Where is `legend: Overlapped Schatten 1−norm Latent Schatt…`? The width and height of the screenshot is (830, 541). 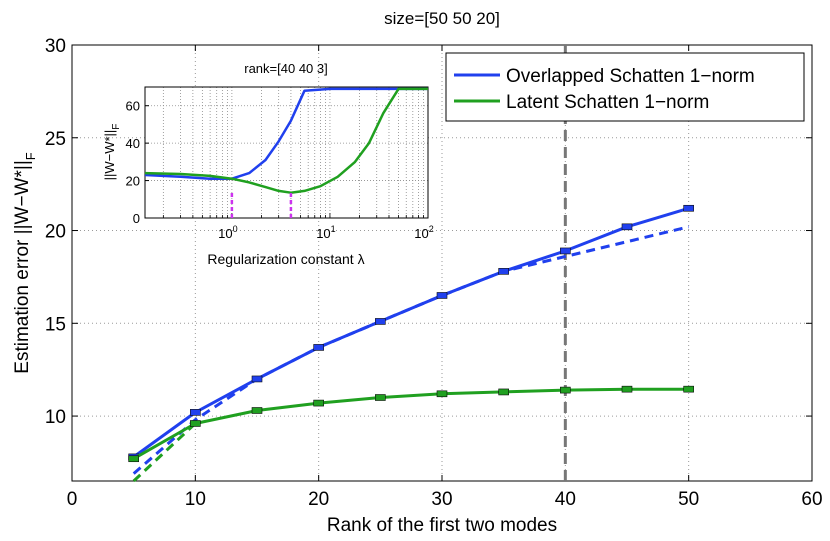 legend: Overlapped Schatten 1−norm Latent Schatt… is located at coordinates (625, 87).